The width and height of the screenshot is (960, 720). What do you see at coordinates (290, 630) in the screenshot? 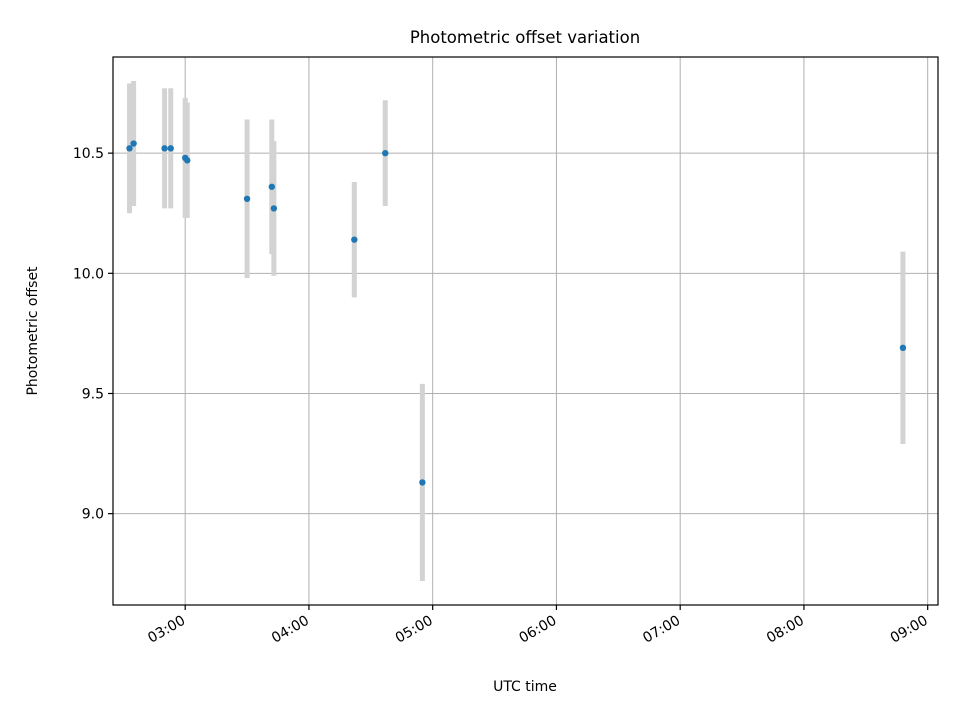
I see `x-tick-label: 04:00` at bounding box center [290, 630].